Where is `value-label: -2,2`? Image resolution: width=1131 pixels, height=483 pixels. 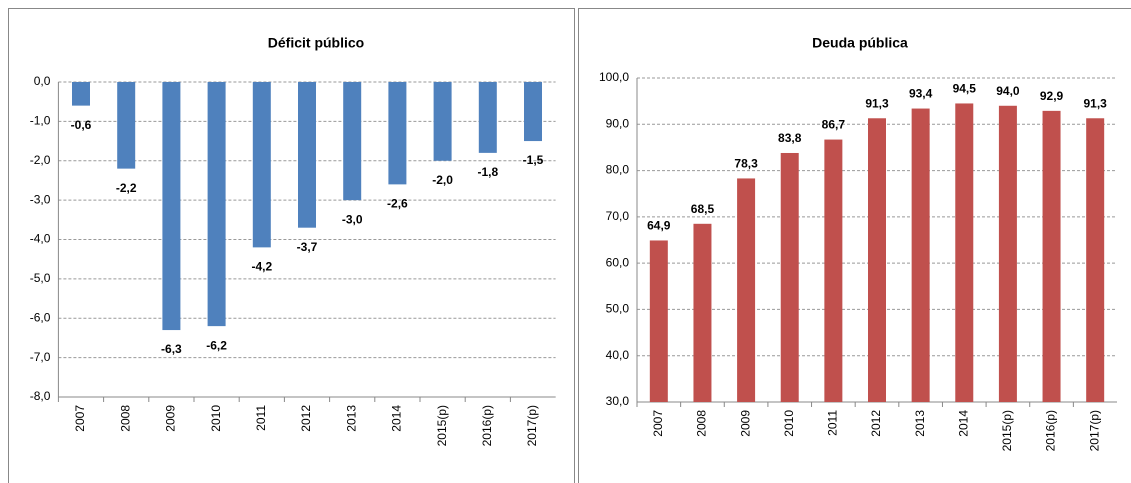 value-label: -2,2 is located at coordinates (126, 188).